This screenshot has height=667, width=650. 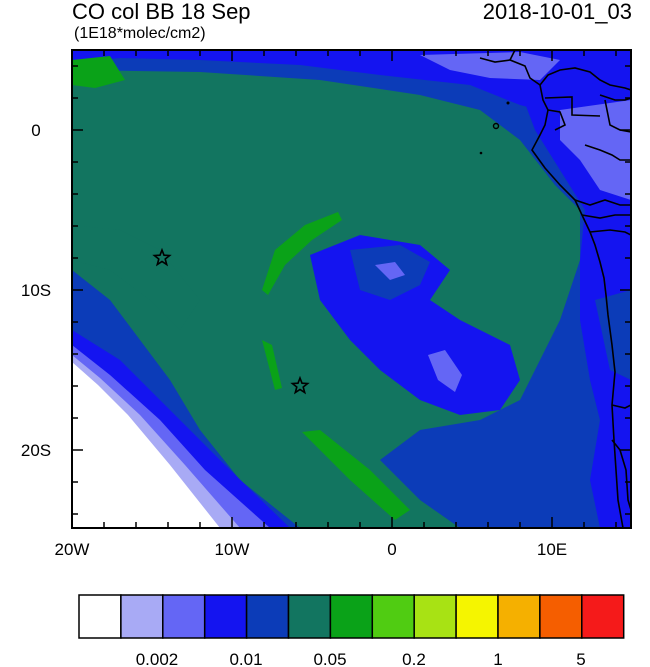 What do you see at coordinates (481, 153) in the screenshot?
I see `island-annobon` at bounding box center [481, 153].